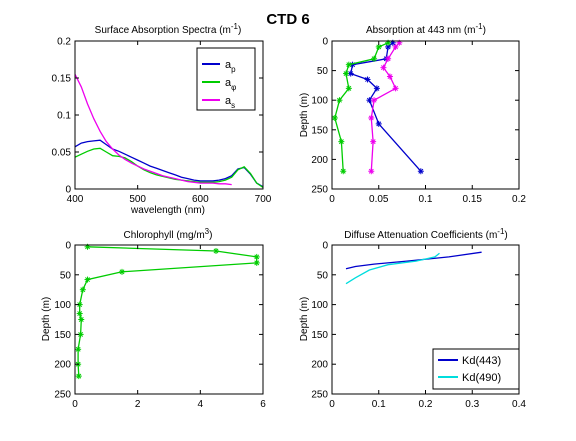 Image resolution: width=576 pixels, height=441 pixels. Describe the element at coordinates (418, 326) in the screenshot. I see `axis-ticks: 0 0.1 0.2 0.3 0.4 0 50 100 150 200 250` at that location.